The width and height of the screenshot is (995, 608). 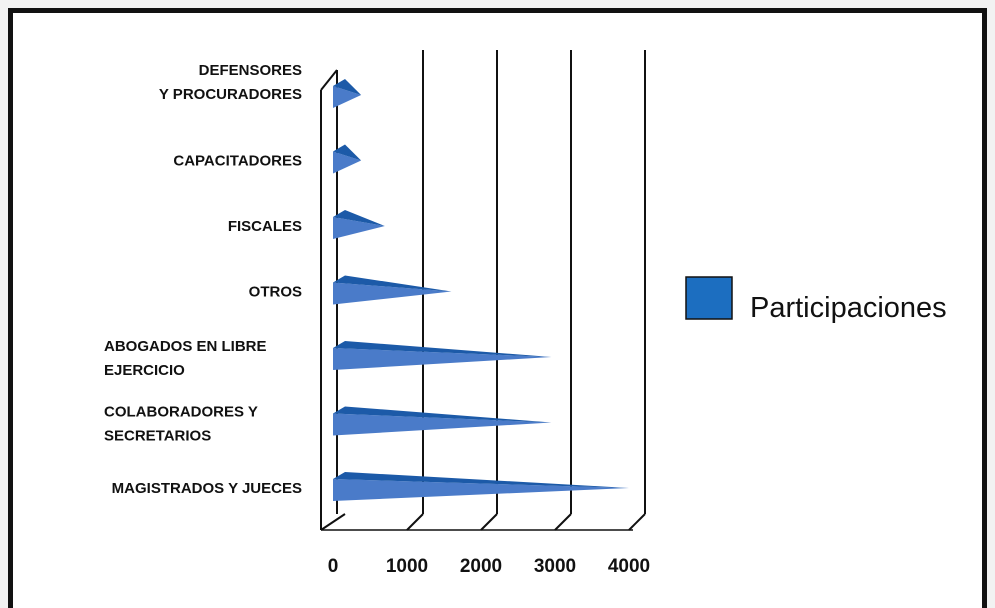 I want to click on axis-wall-top, so click(x=329, y=80).